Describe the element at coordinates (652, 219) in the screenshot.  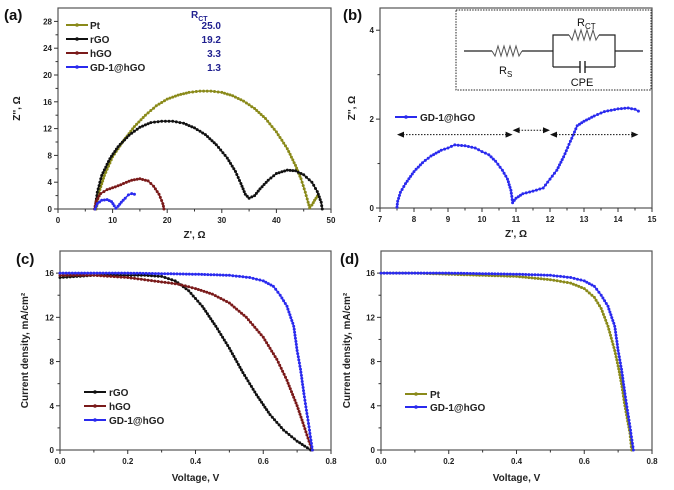
I see `x-tick-label: 15` at that location.